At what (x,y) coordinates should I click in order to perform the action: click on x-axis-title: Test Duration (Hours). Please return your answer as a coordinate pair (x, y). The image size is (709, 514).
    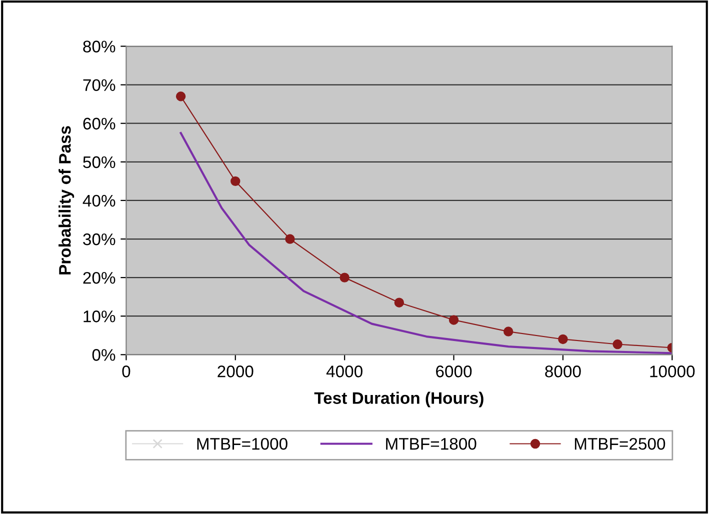
    Looking at the image, I should click on (399, 400).